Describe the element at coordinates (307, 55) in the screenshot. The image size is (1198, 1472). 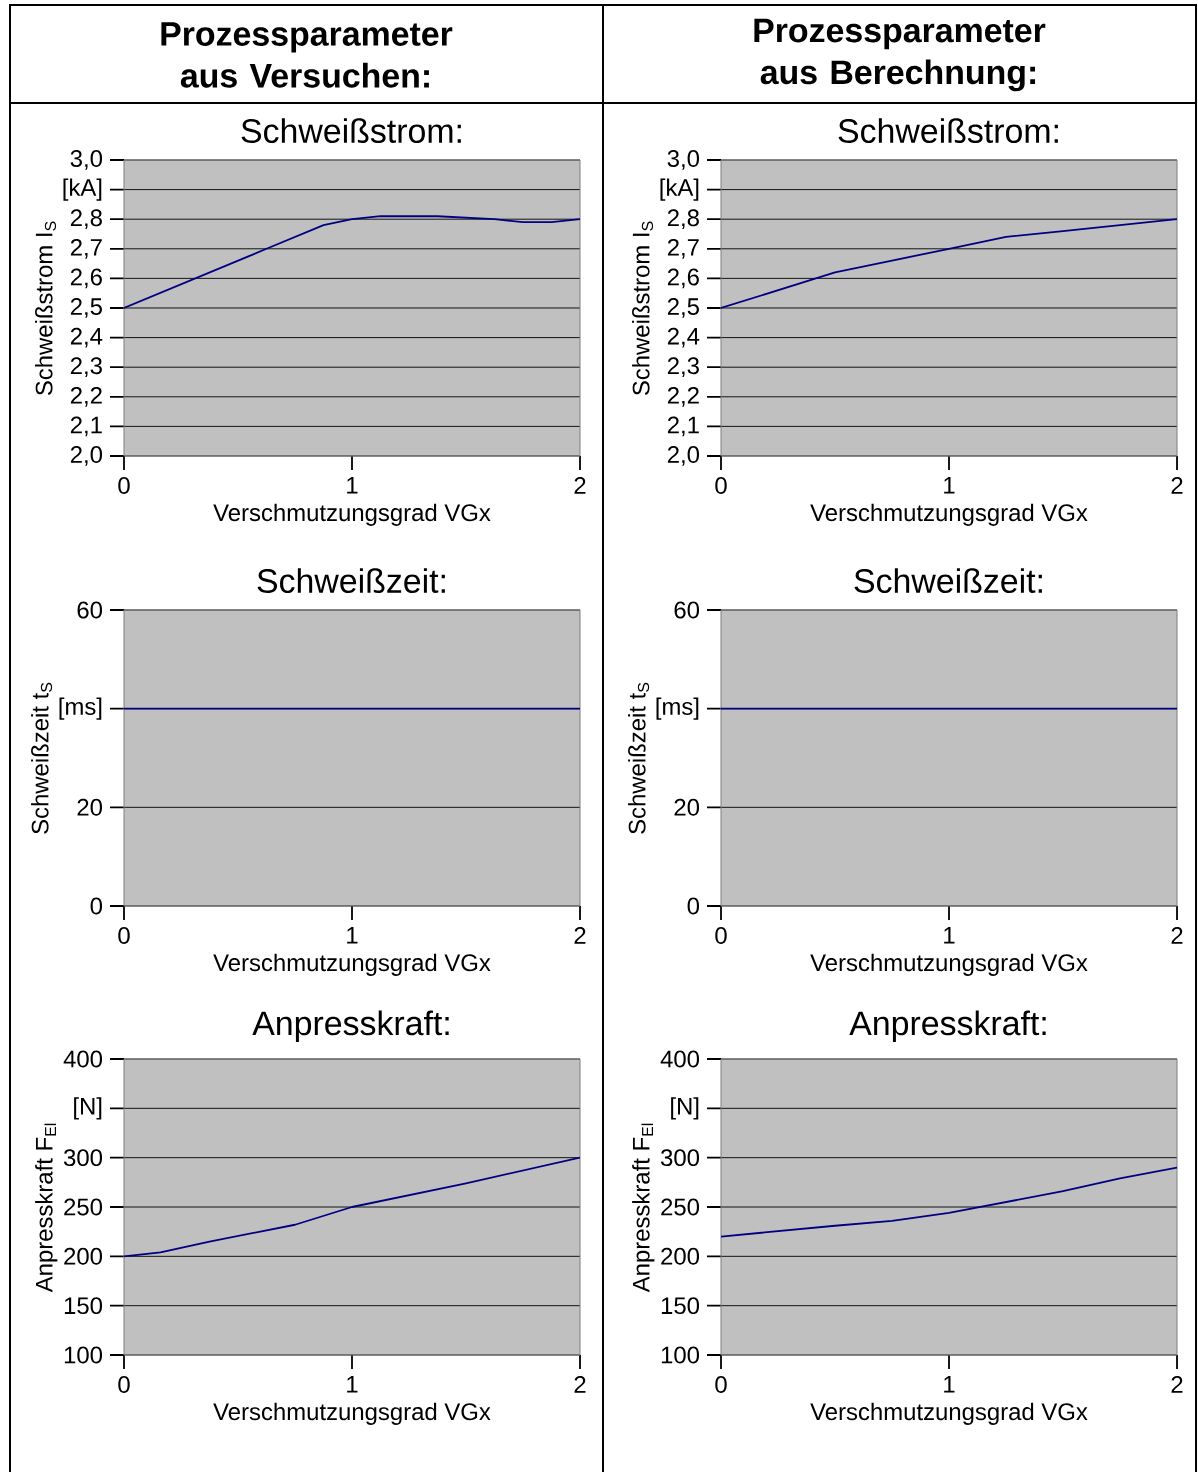
I see `text: Prozessparameter aus Versuchen:` at that location.